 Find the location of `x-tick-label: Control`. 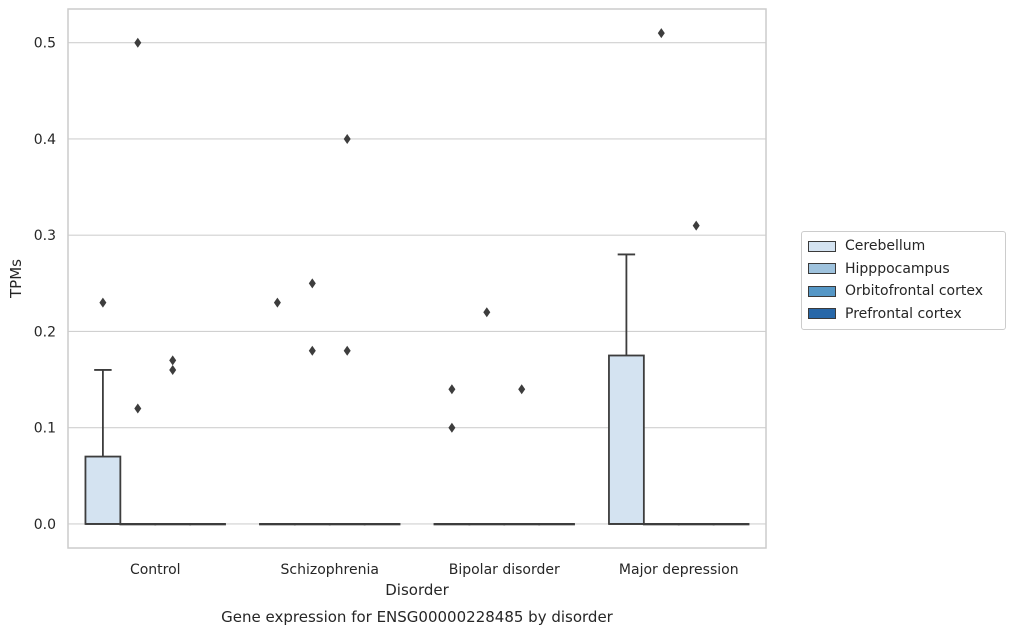

x-tick-label: Control is located at coordinates (155, 570).